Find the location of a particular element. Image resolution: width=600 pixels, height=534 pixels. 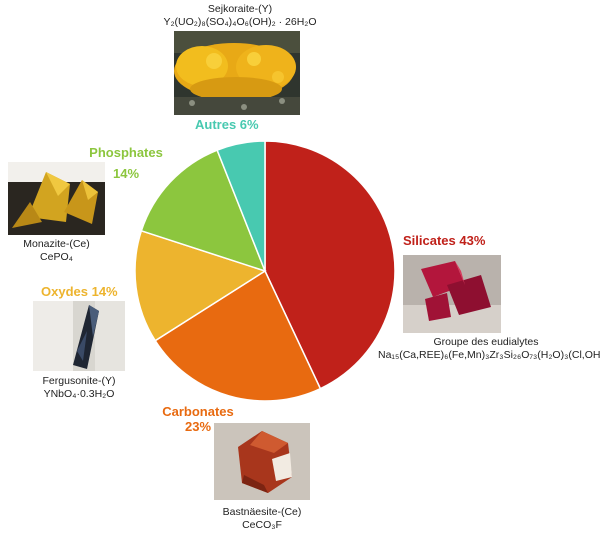

slice-label-phosphates-pct: 14% is located at coordinates (126, 173).